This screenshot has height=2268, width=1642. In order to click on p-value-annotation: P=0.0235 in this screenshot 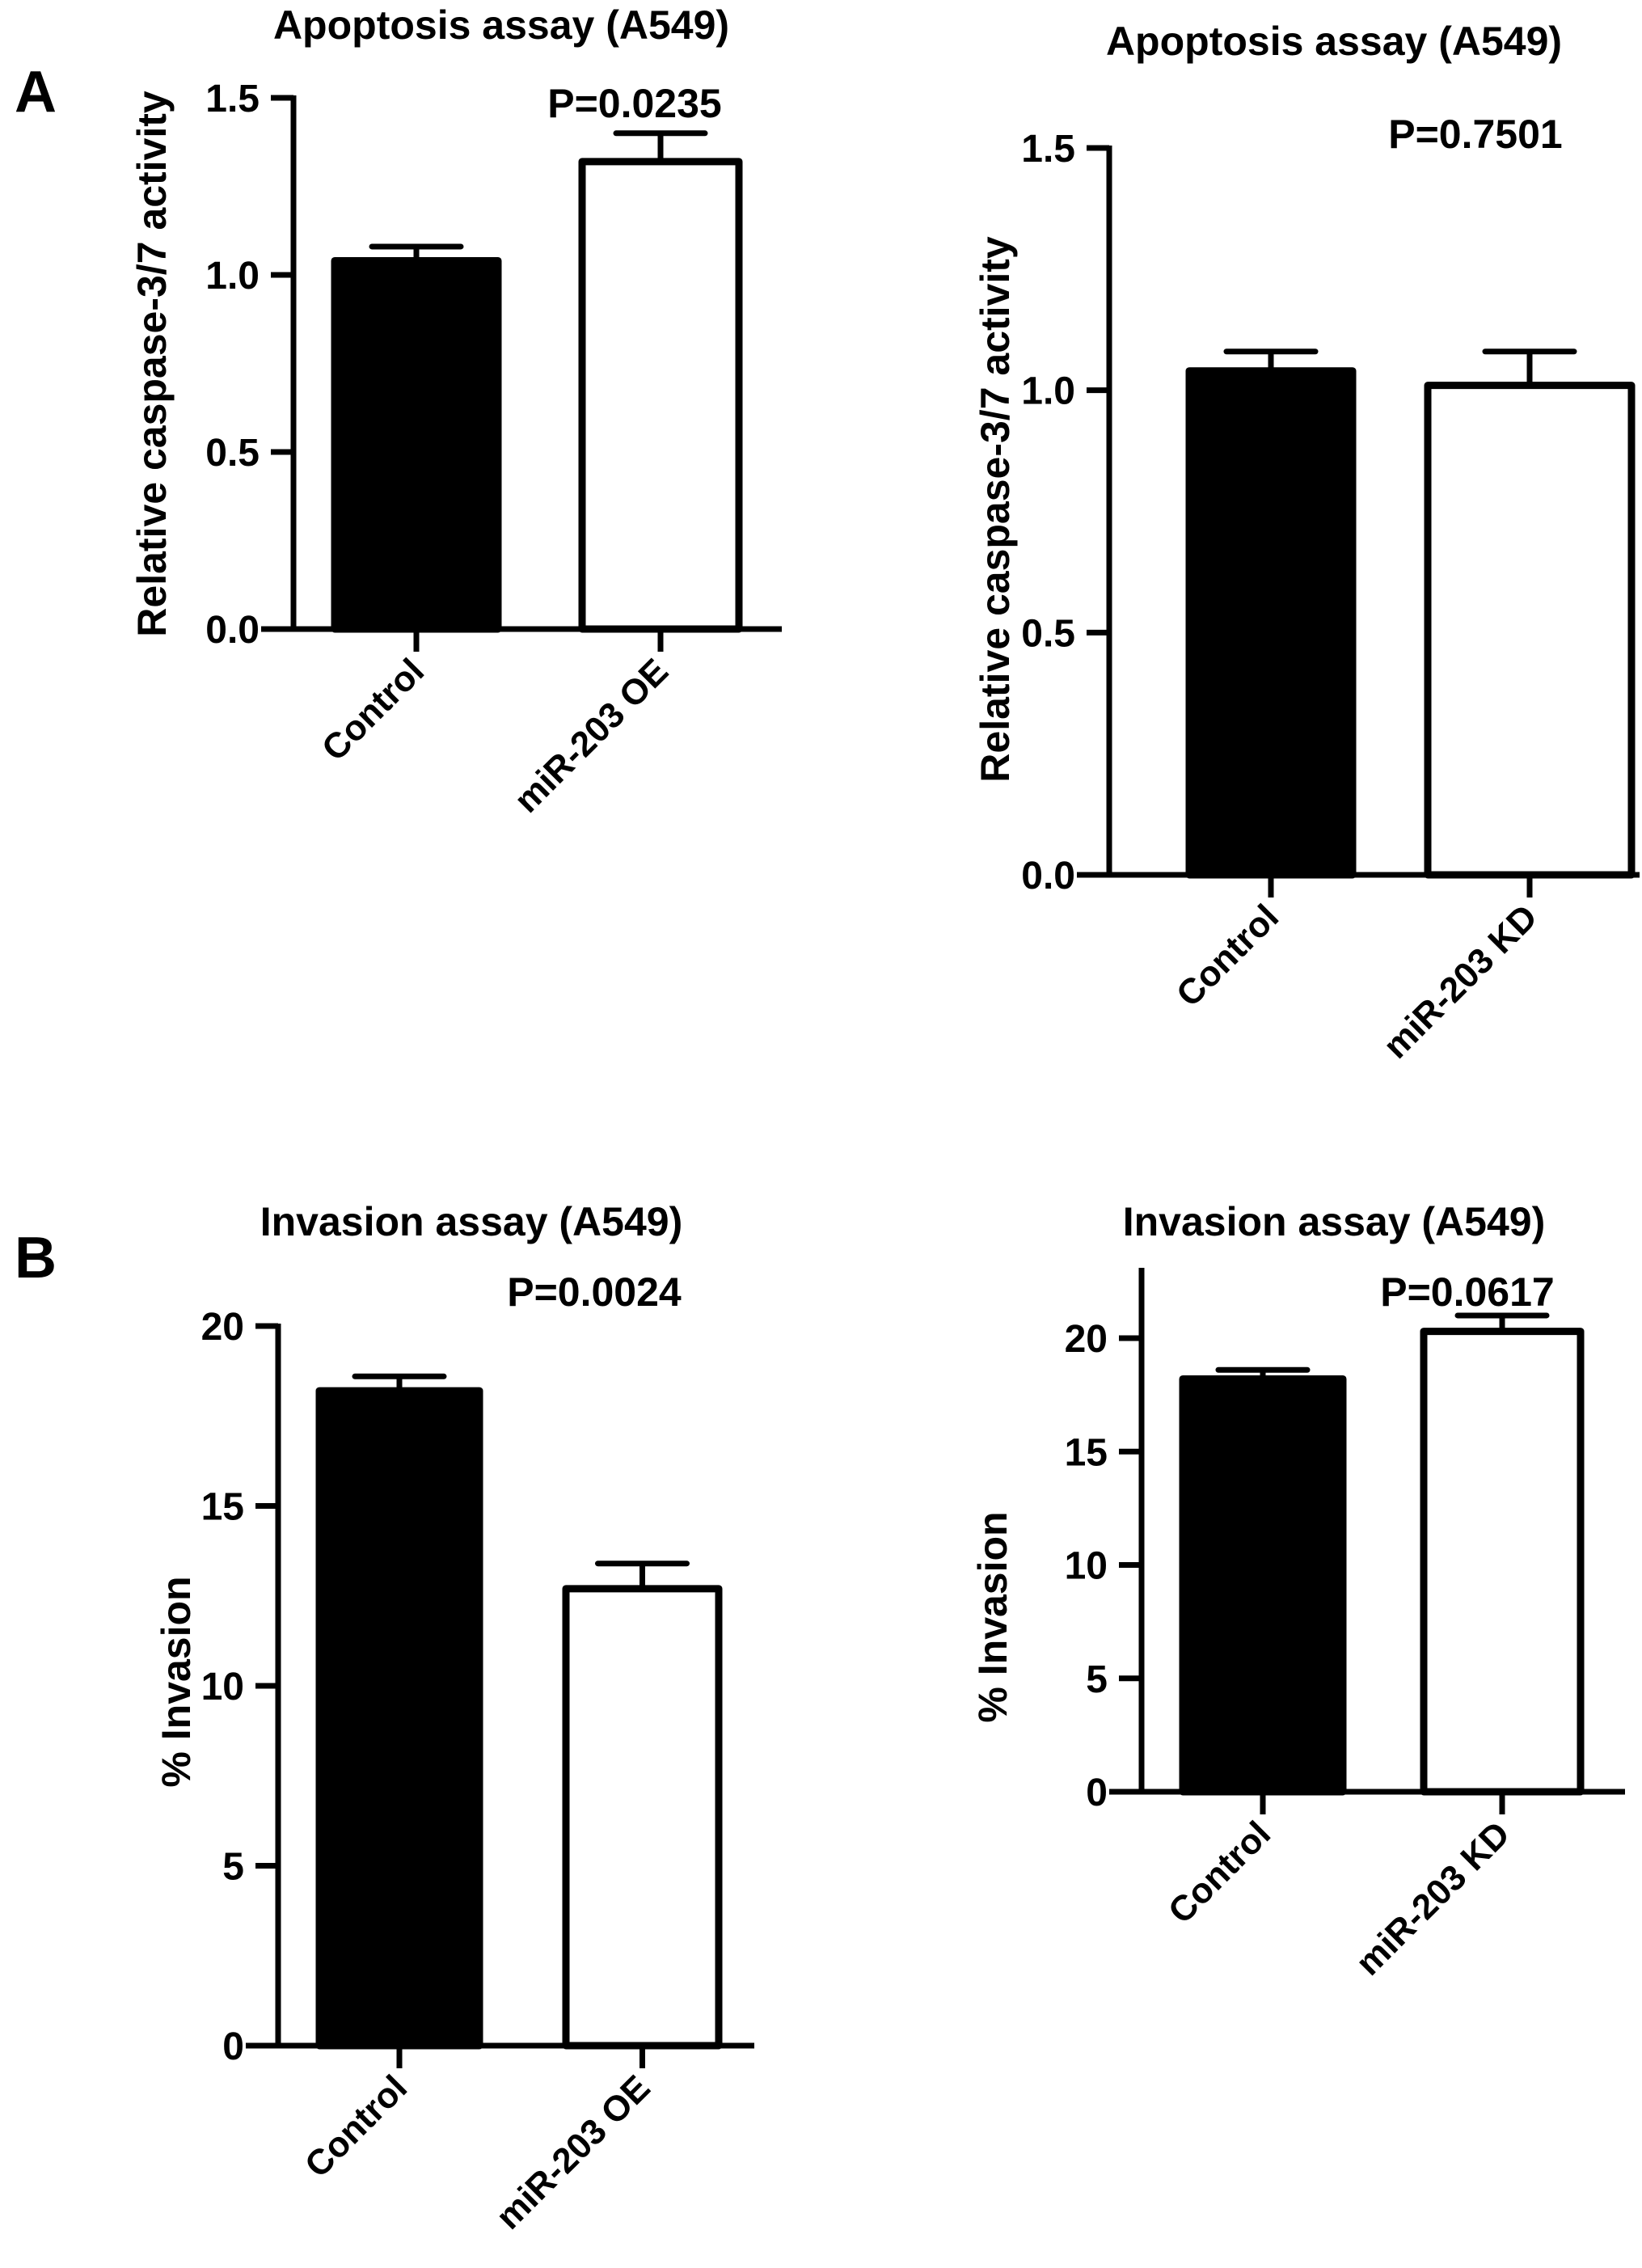, I will do `click(634, 103)`.